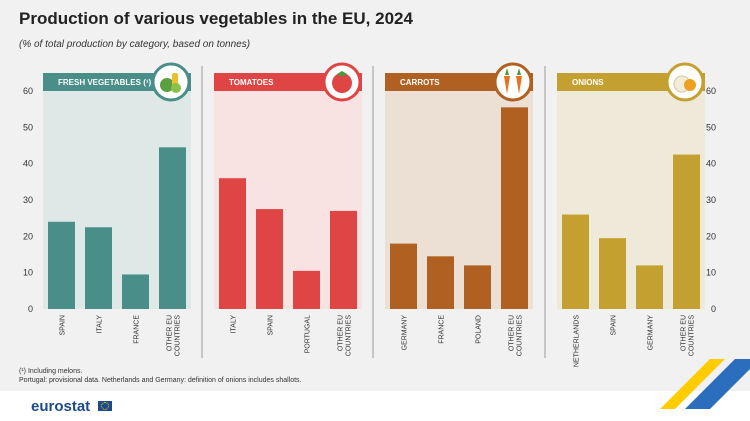 The width and height of the screenshot is (750, 421). I want to click on x-tick-label: NETHERLANDS, so click(577, 341).